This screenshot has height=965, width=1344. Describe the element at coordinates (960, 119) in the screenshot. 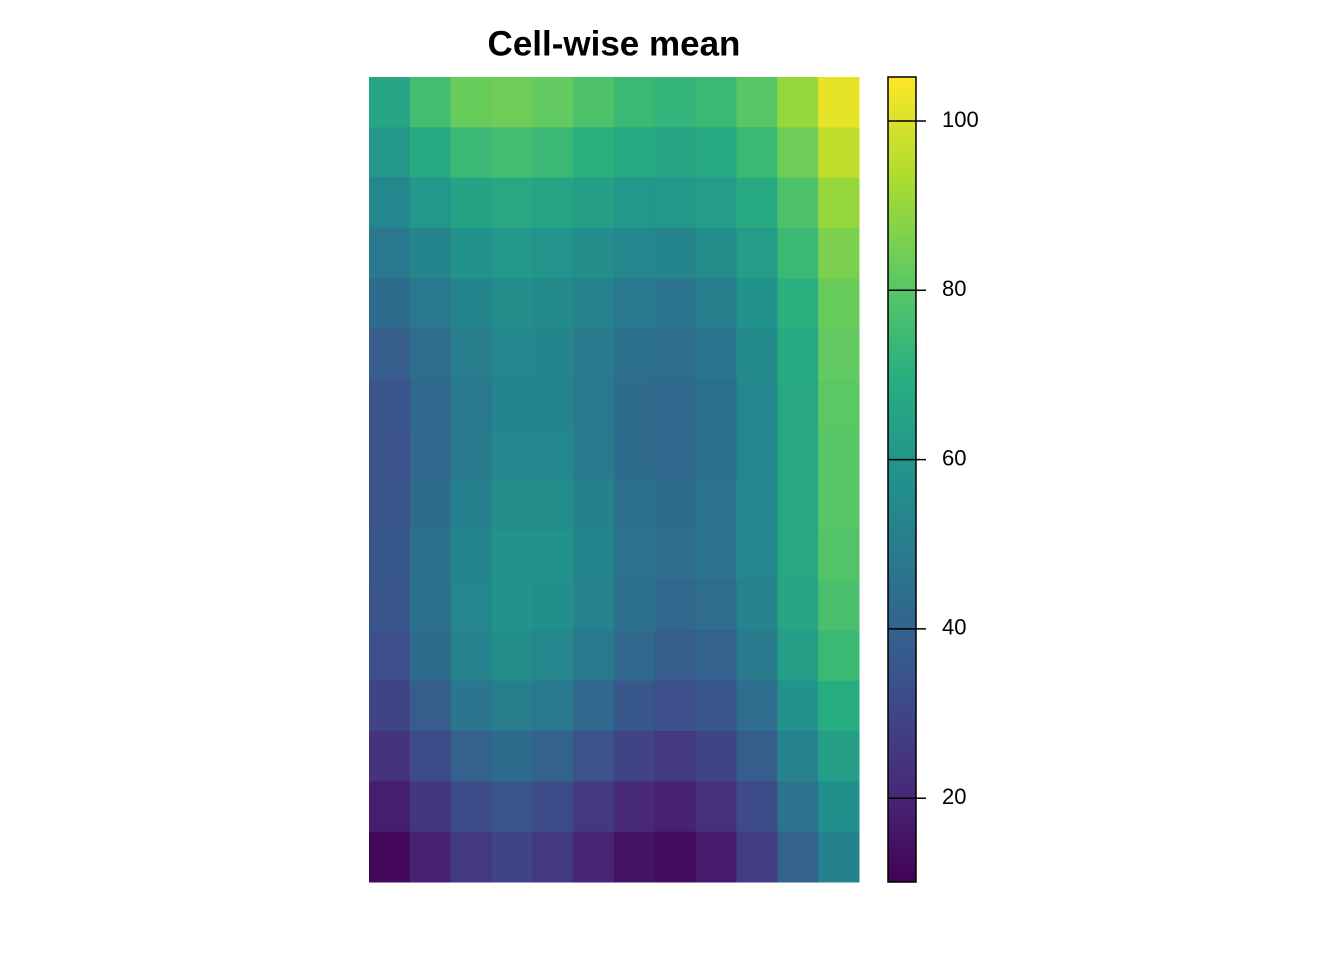

I see `colorbar-tick-label: 100` at that location.